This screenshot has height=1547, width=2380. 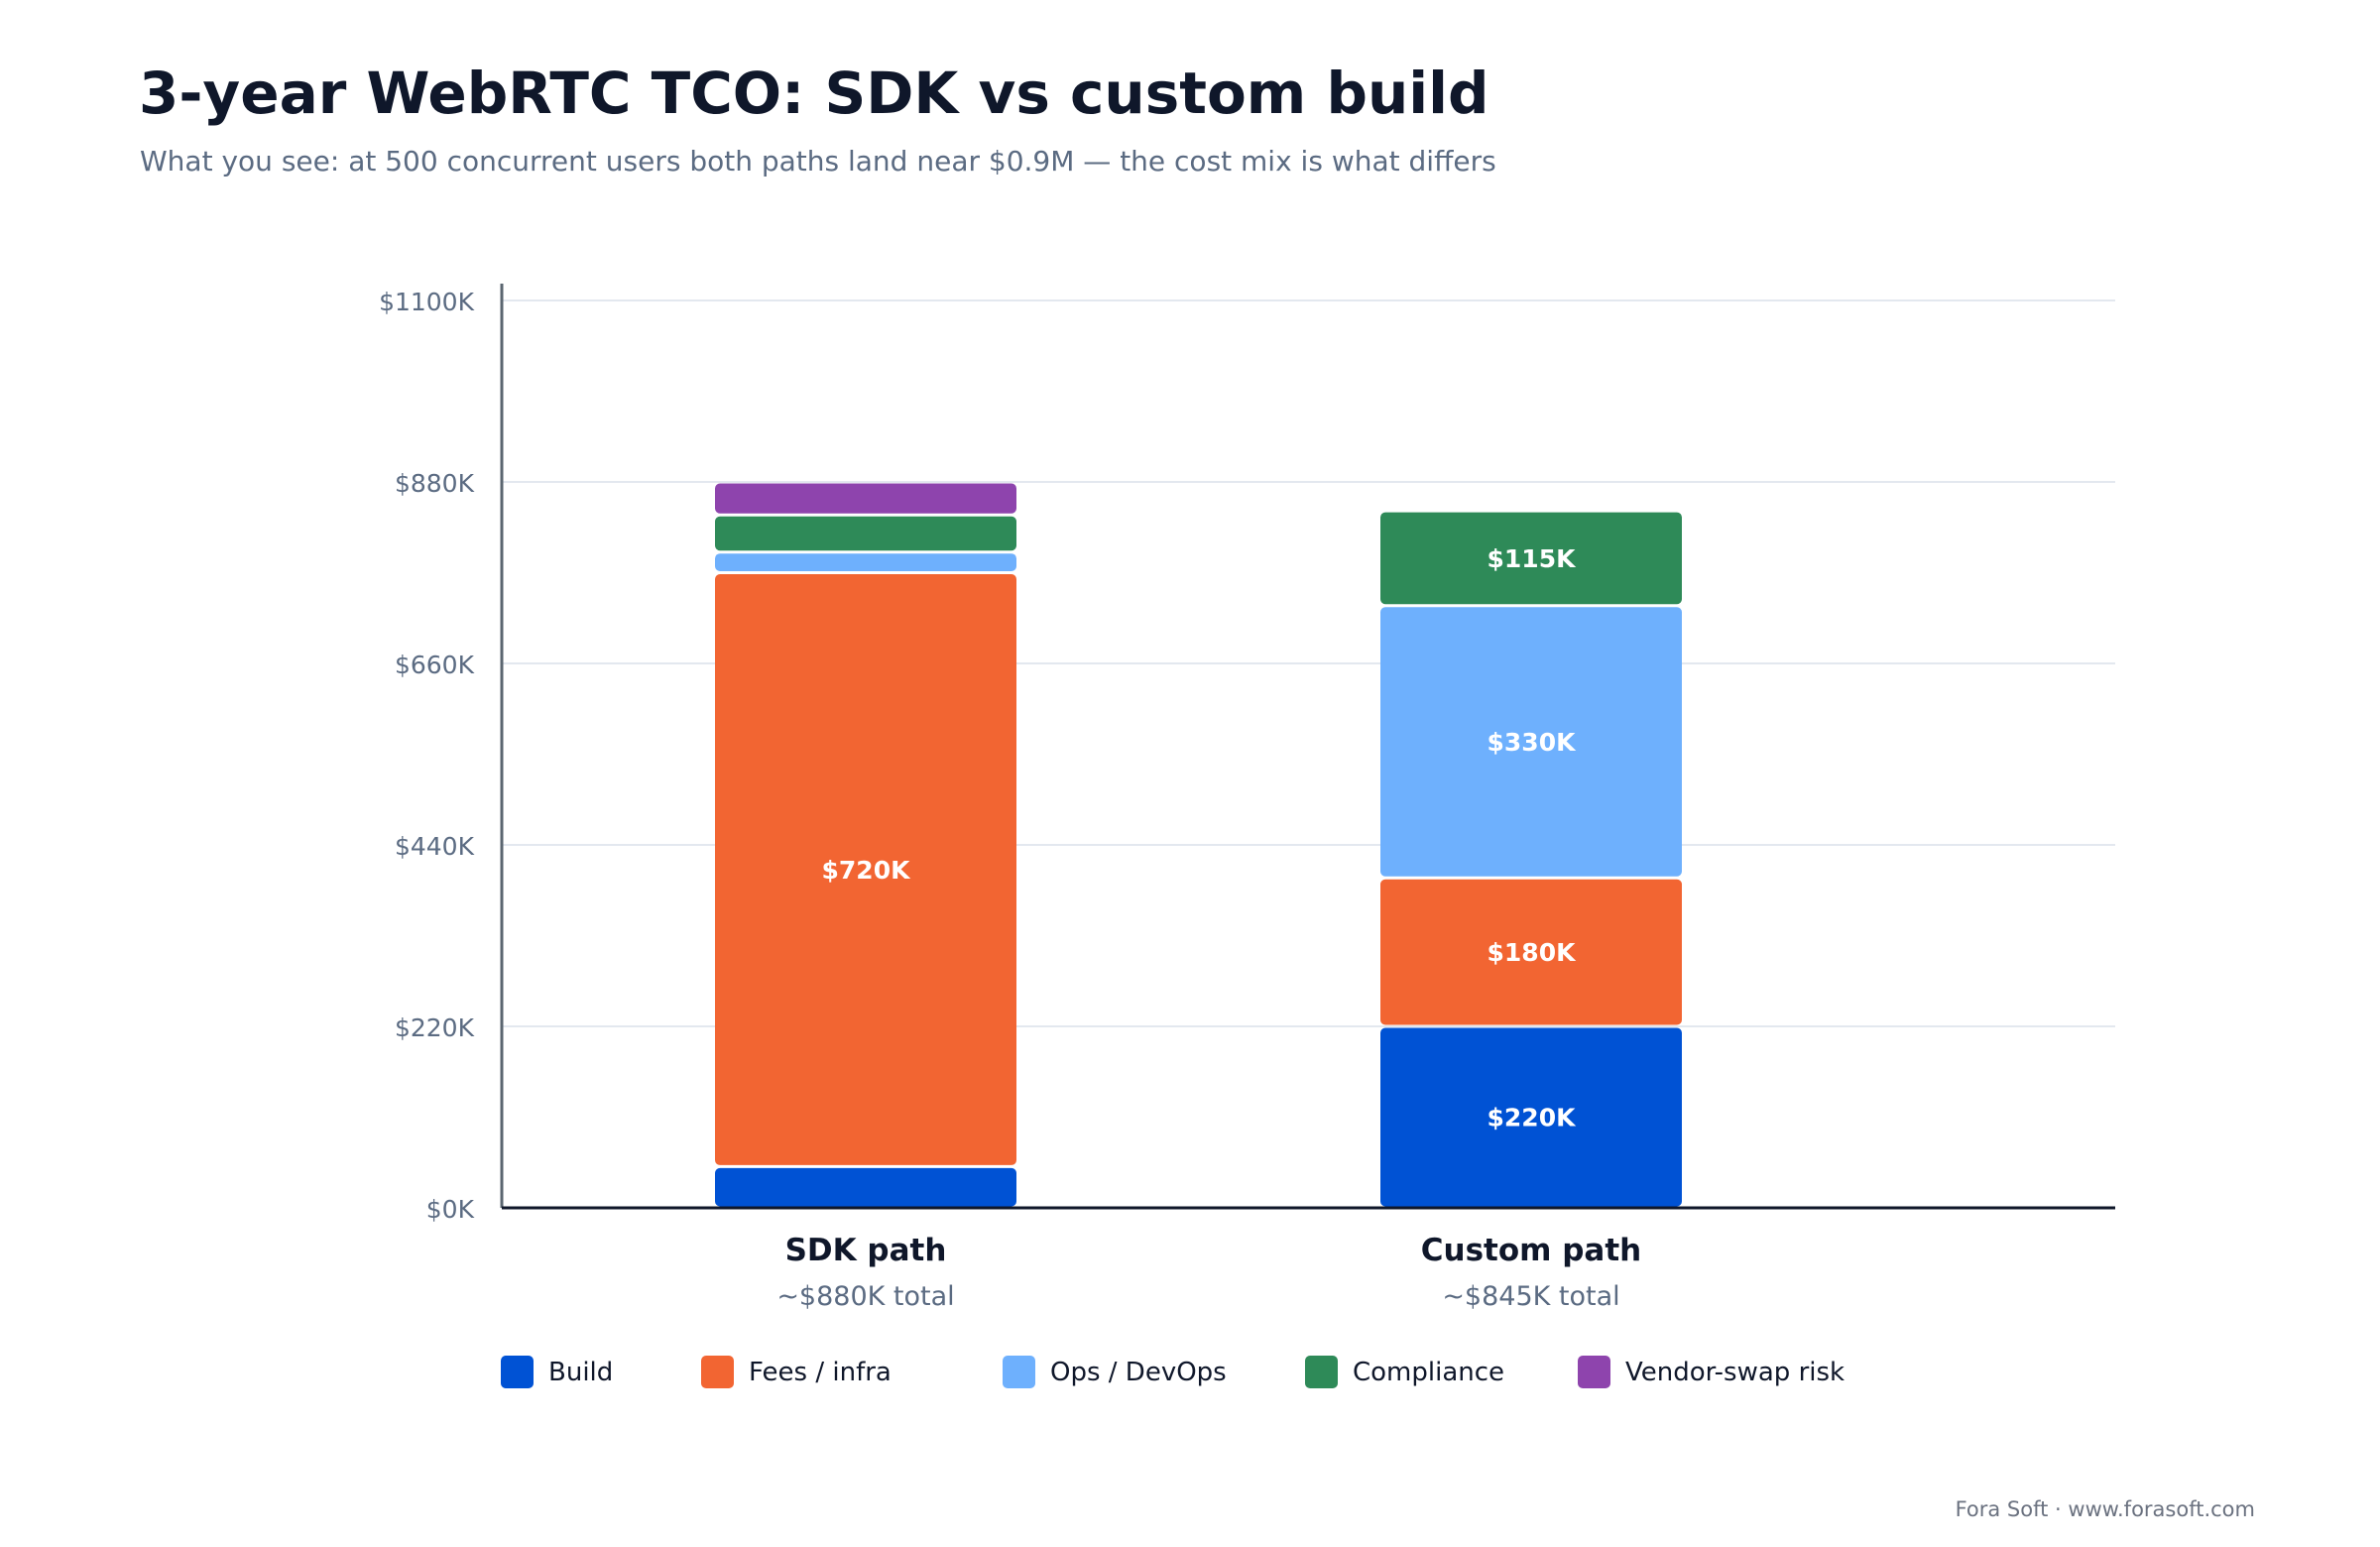 What do you see at coordinates (2105, 1509) in the screenshot?
I see `footer-credit: Fora Soft · www.forasoft.com` at bounding box center [2105, 1509].